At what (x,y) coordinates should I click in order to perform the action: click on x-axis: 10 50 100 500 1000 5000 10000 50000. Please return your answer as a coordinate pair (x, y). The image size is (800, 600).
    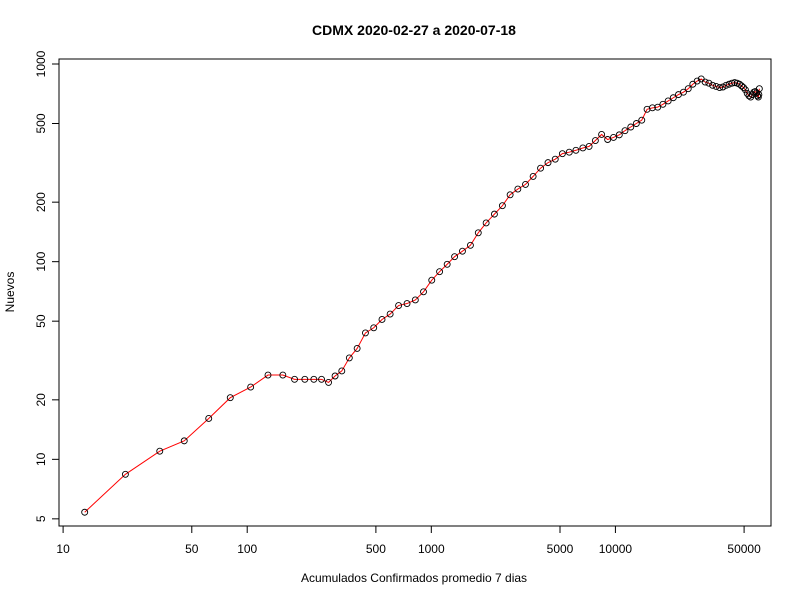
    Looking at the image, I should click on (408, 540).